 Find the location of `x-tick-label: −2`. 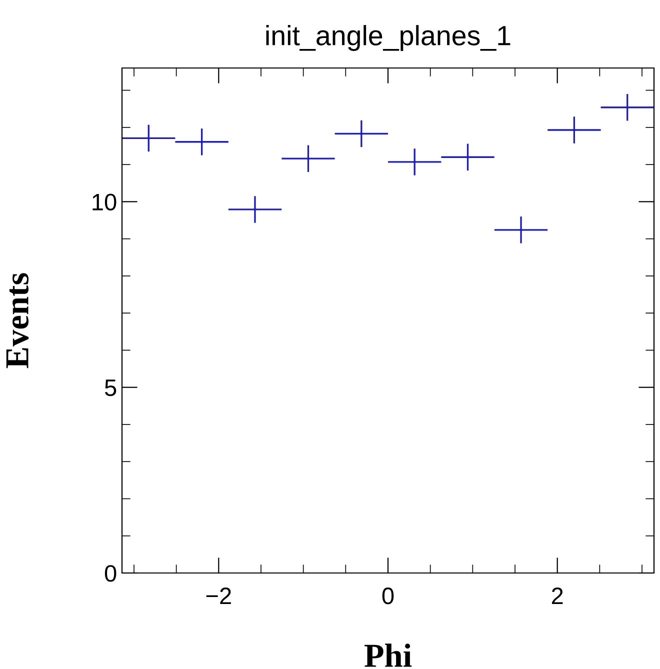

x-tick-label: −2 is located at coordinates (218, 596).